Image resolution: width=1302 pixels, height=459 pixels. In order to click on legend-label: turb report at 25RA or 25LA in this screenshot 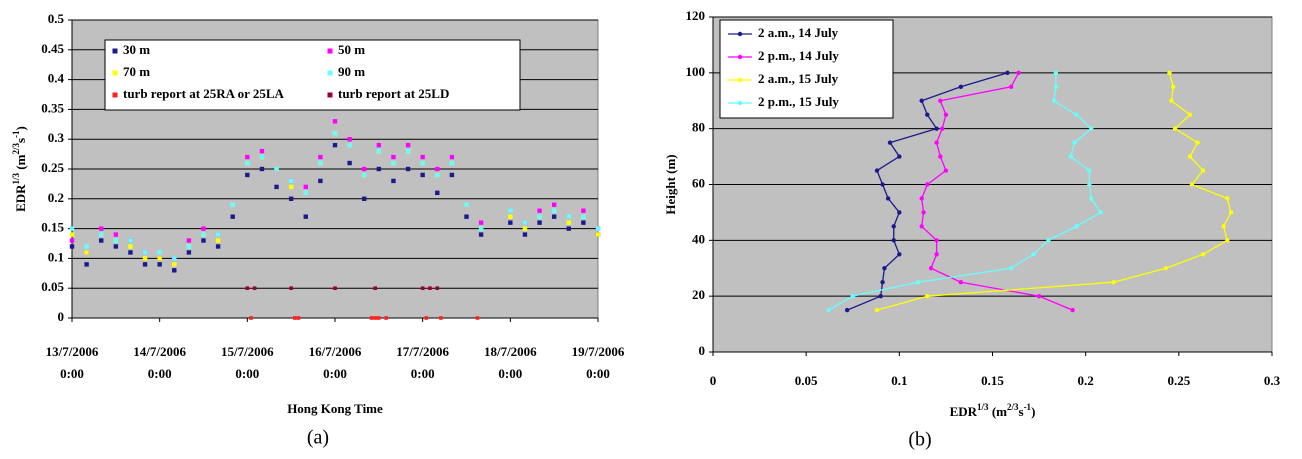, I will do `click(204, 93)`.